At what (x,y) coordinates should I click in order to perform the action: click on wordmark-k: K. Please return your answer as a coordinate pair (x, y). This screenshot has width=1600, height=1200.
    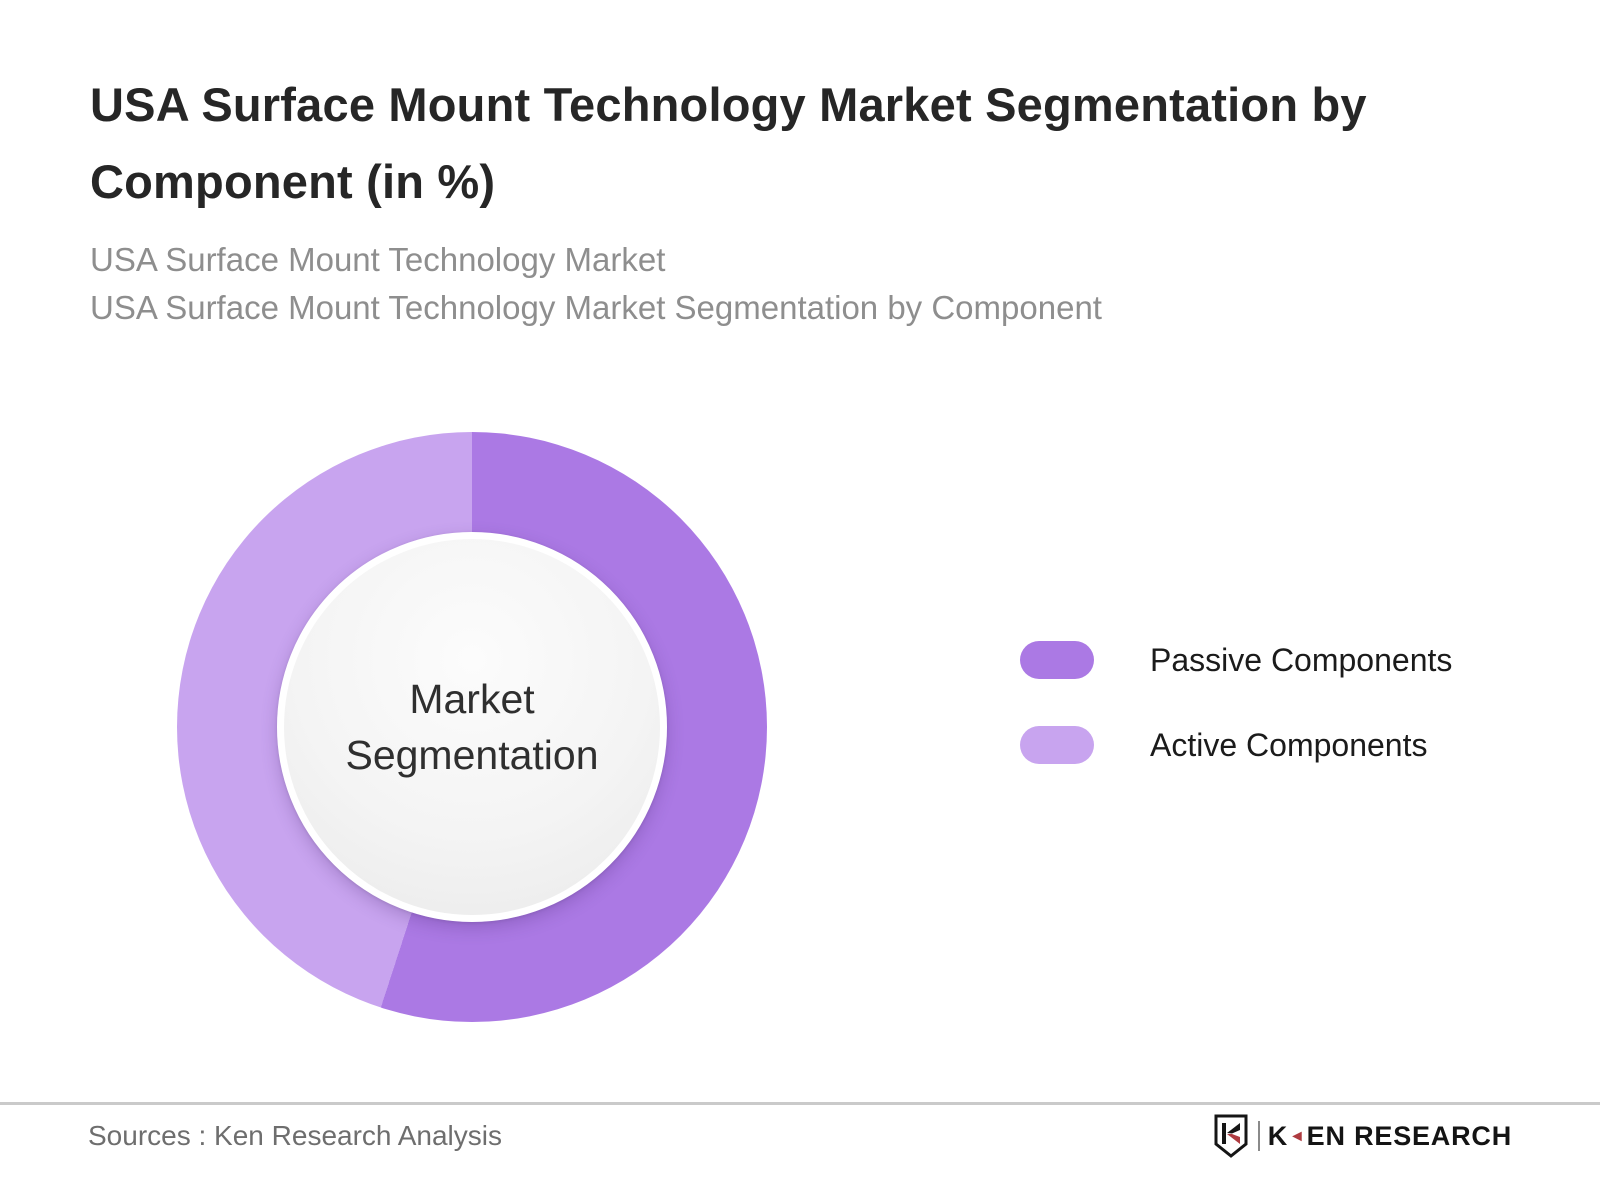
    Looking at the image, I should click on (1278, 1135).